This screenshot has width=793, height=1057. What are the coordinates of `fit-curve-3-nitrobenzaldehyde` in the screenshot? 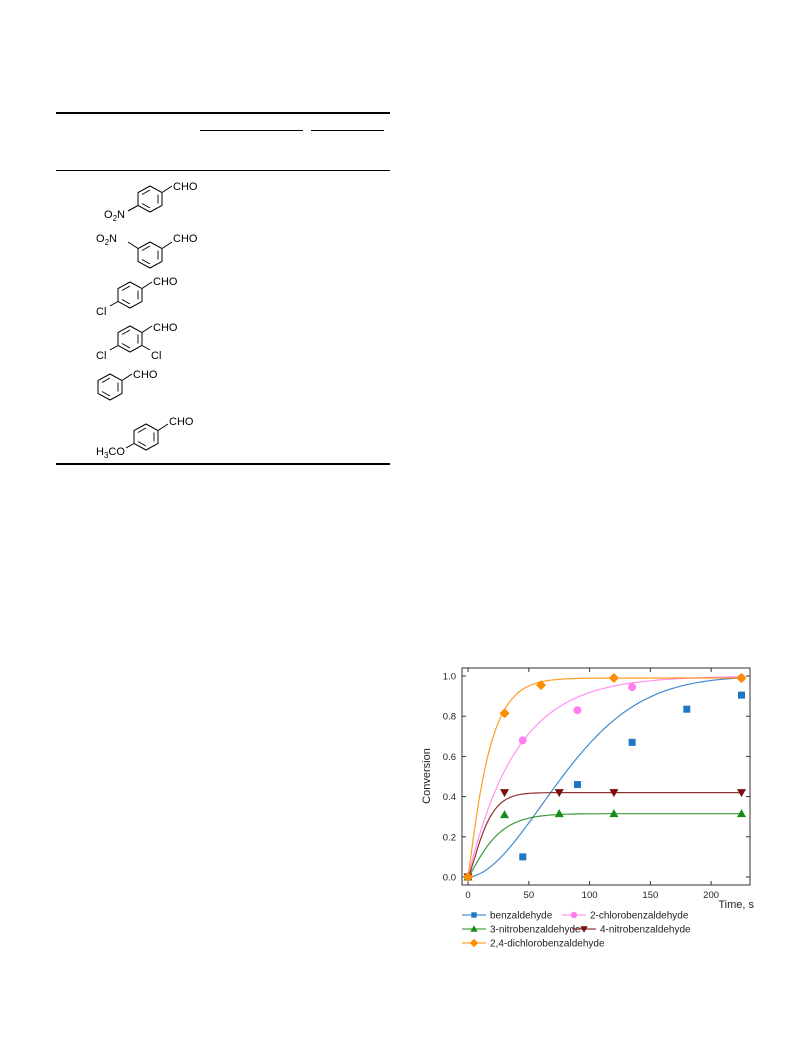 It's located at (604, 845).